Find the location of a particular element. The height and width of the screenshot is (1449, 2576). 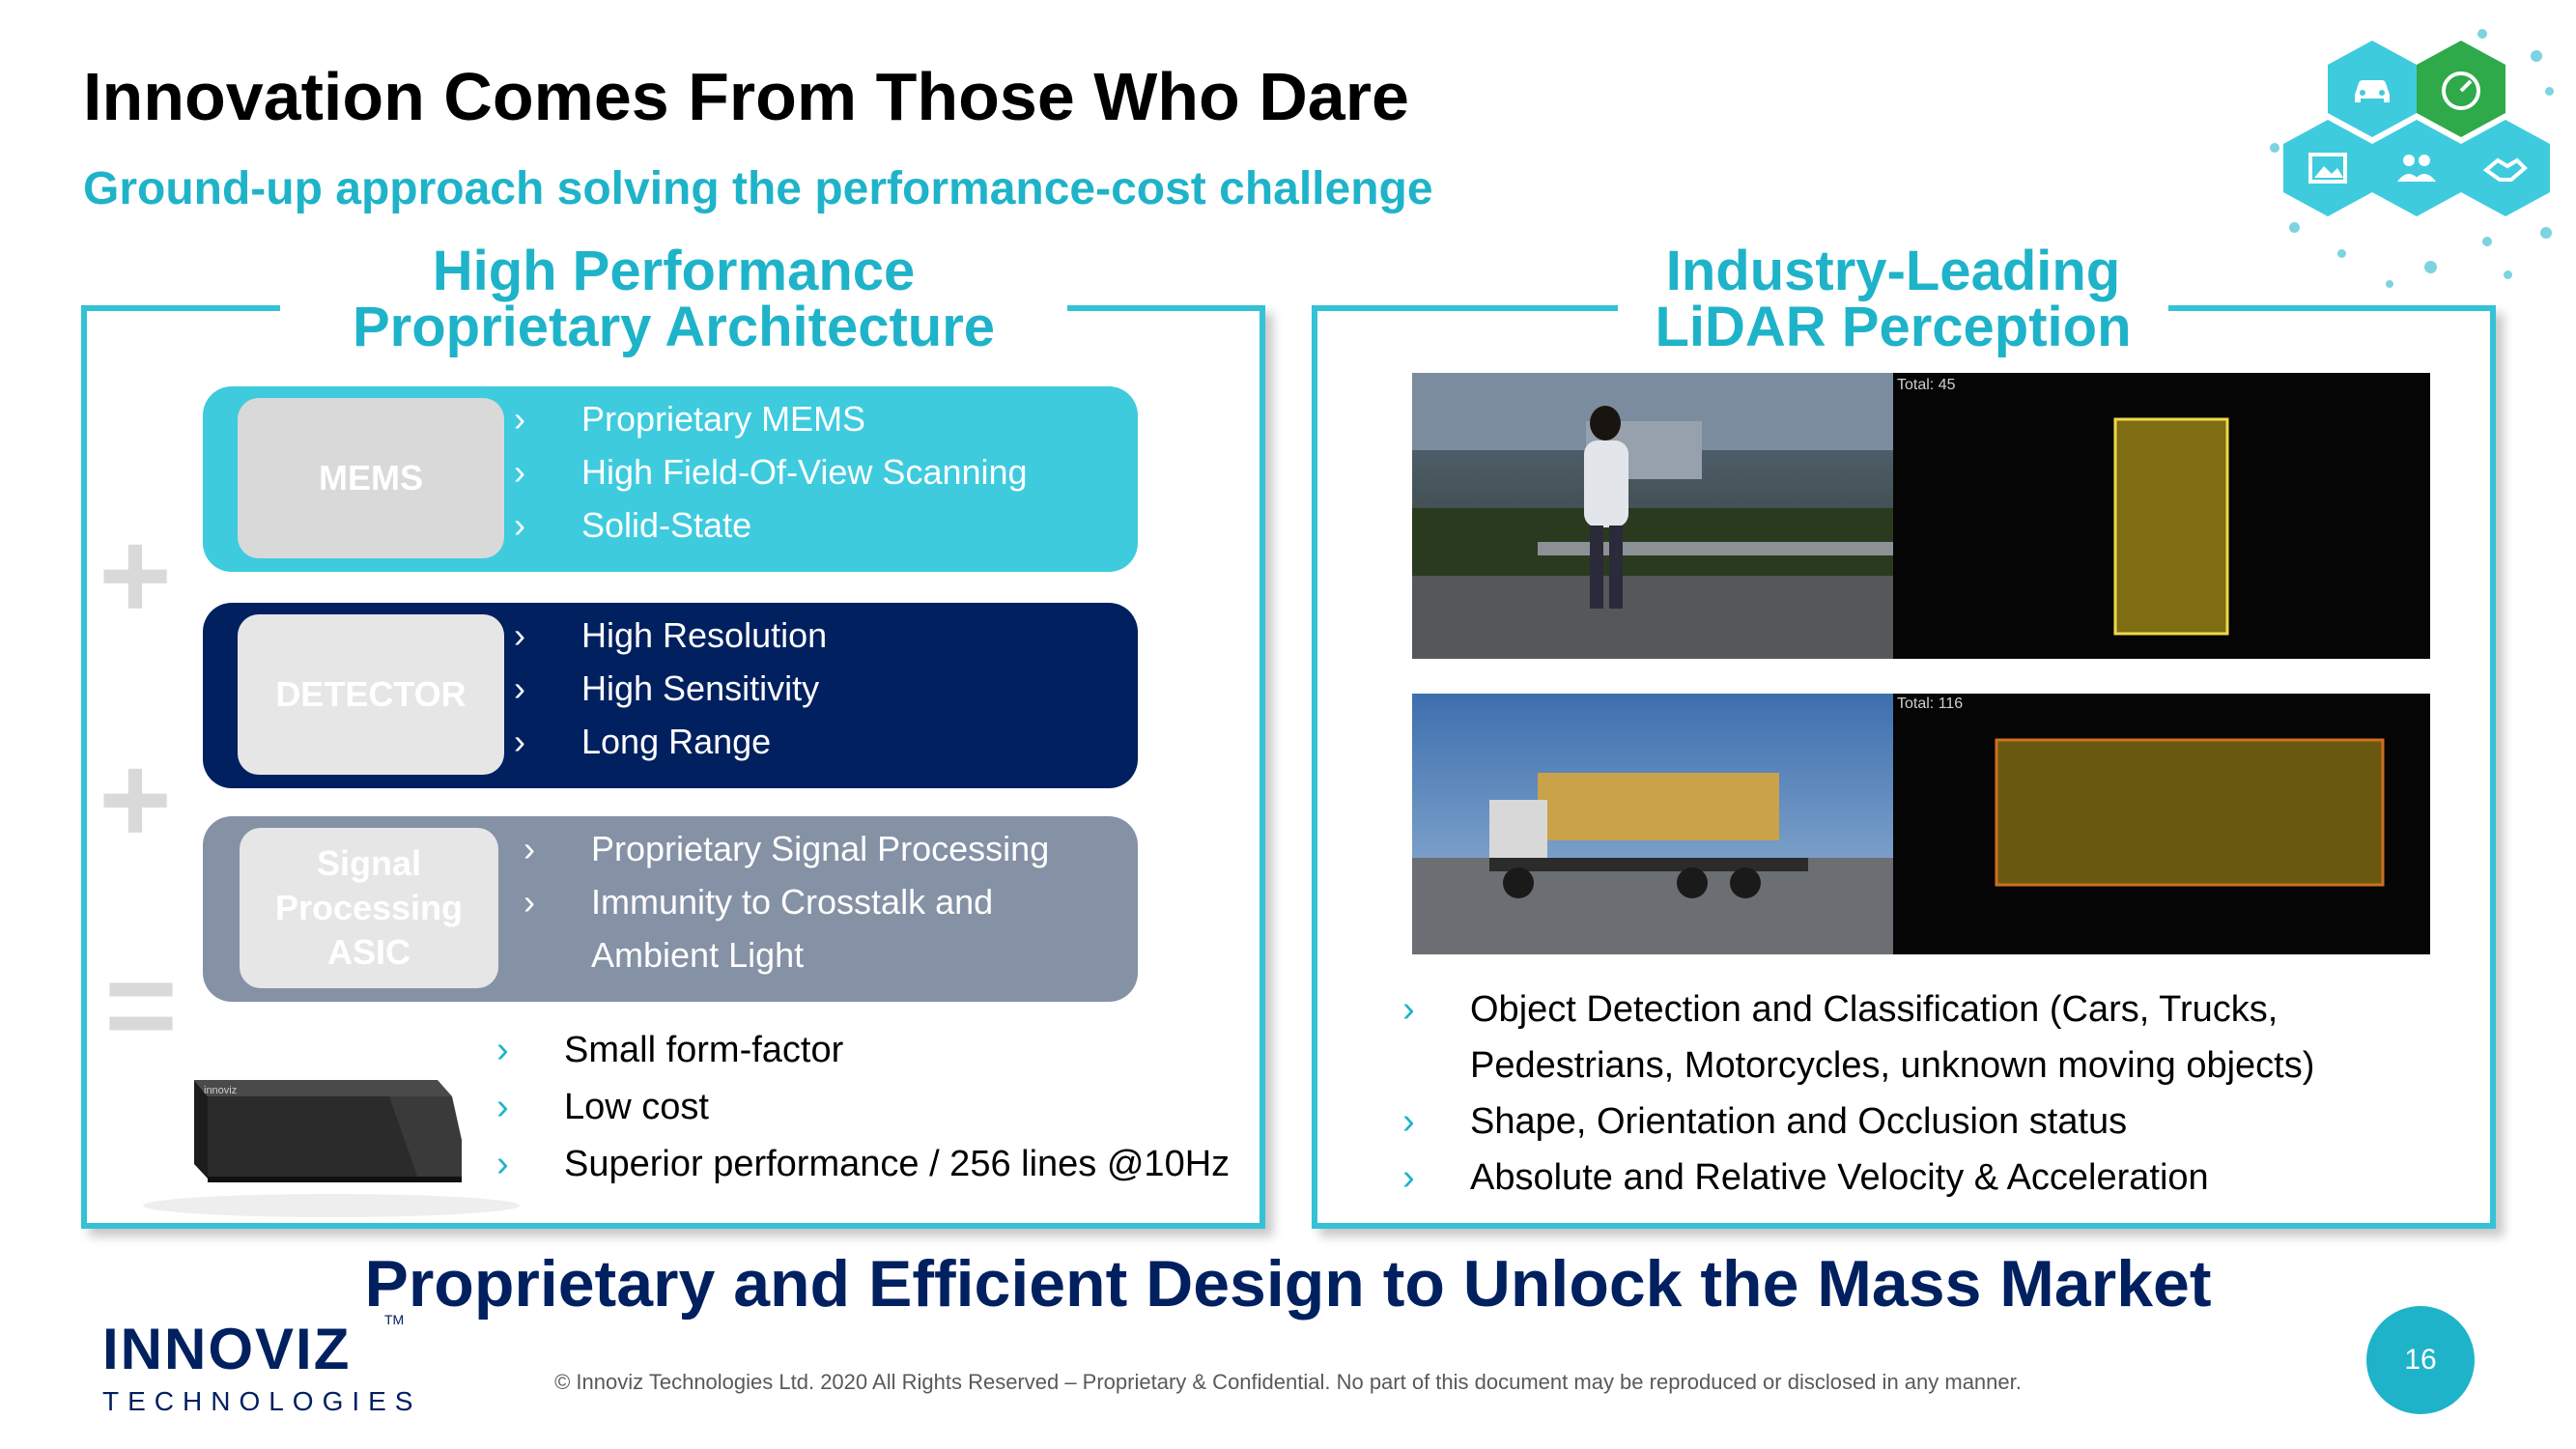

list-item: Solid-State is located at coordinates (771, 525).